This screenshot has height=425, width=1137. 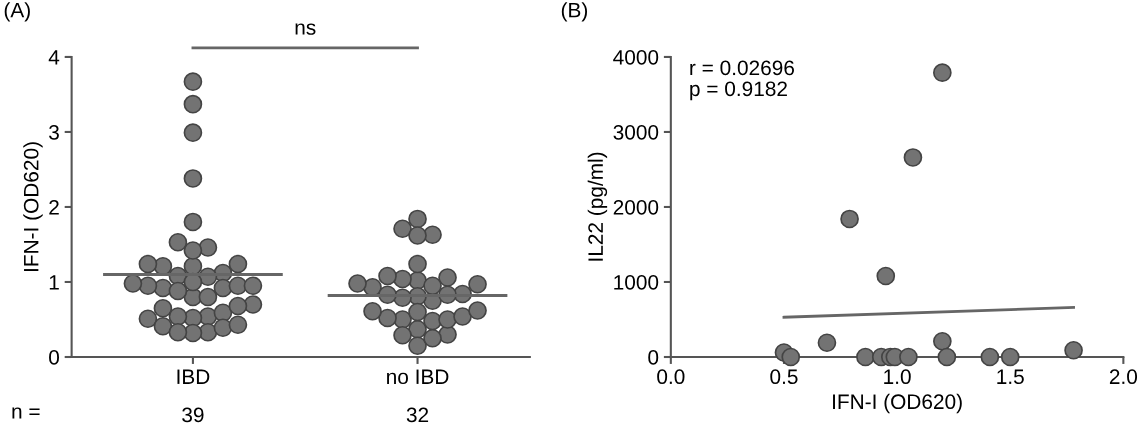 What do you see at coordinates (742, 68) in the screenshot?
I see `annotation: r = 0.02696` at bounding box center [742, 68].